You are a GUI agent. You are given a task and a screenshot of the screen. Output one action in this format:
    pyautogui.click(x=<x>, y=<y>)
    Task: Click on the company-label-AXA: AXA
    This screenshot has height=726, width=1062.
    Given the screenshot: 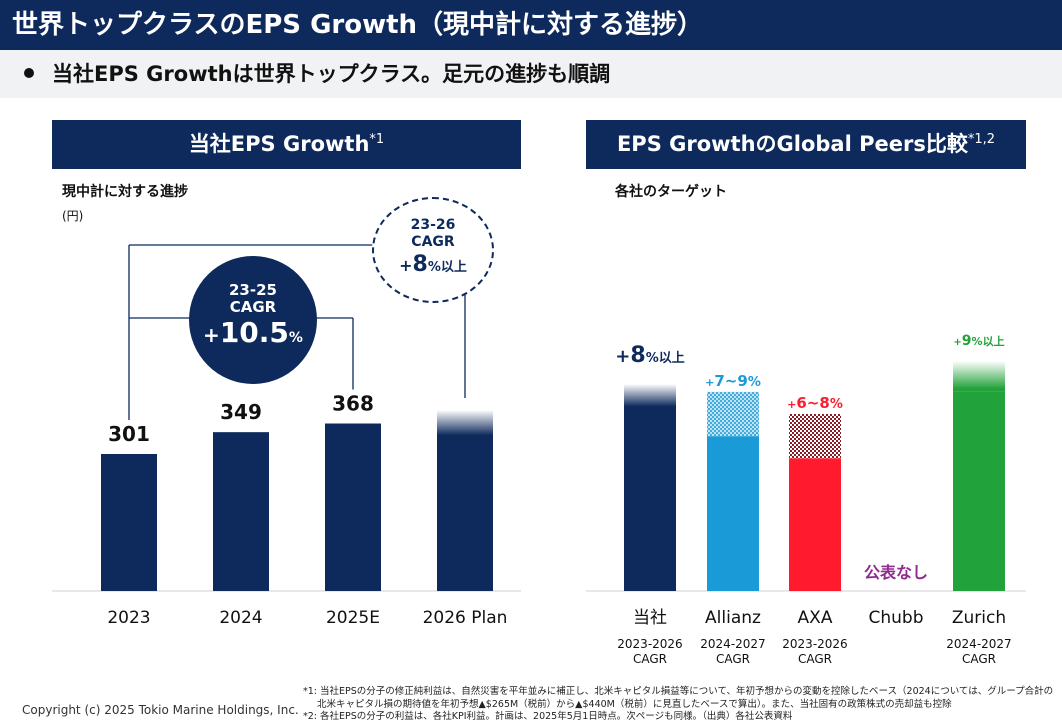 What is the action you would take?
    pyautogui.click(x=815, y=618)
    